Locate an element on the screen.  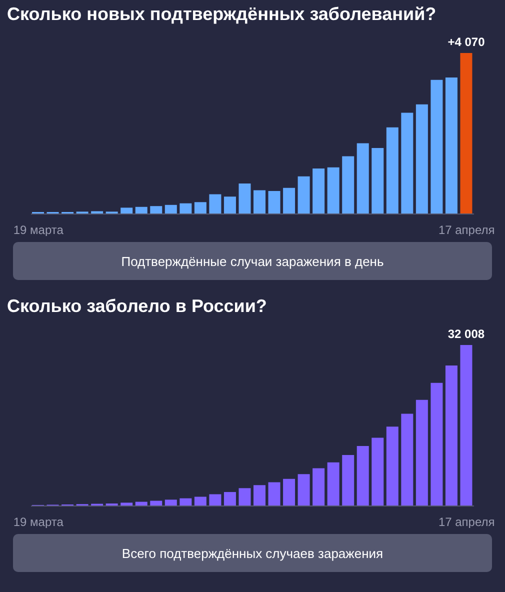
chart-title: Сколько заболело в России? is located at coordinates (137, 306).